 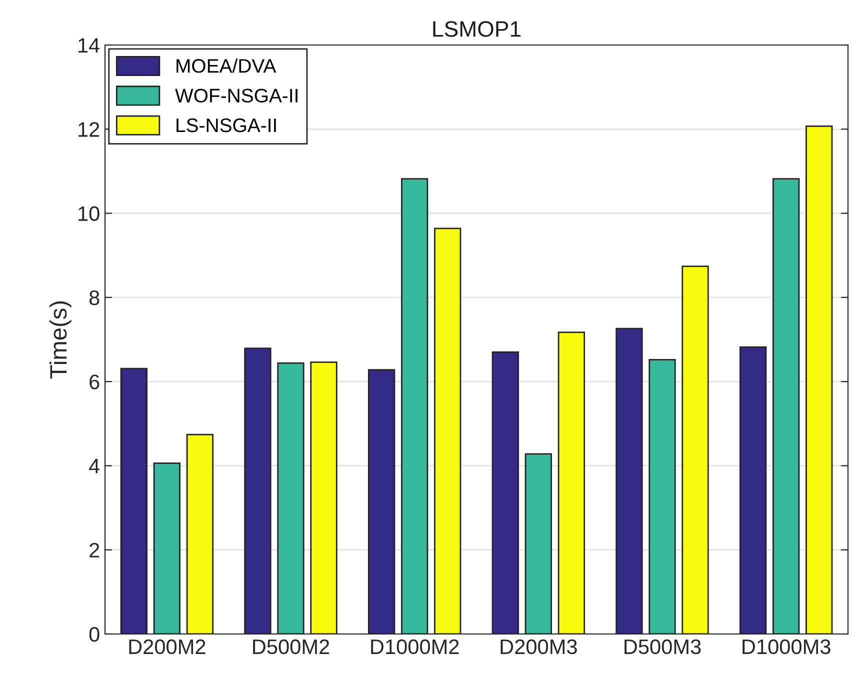 I want to click on y-axis-title: Time(s), so click(x=60, y=340).